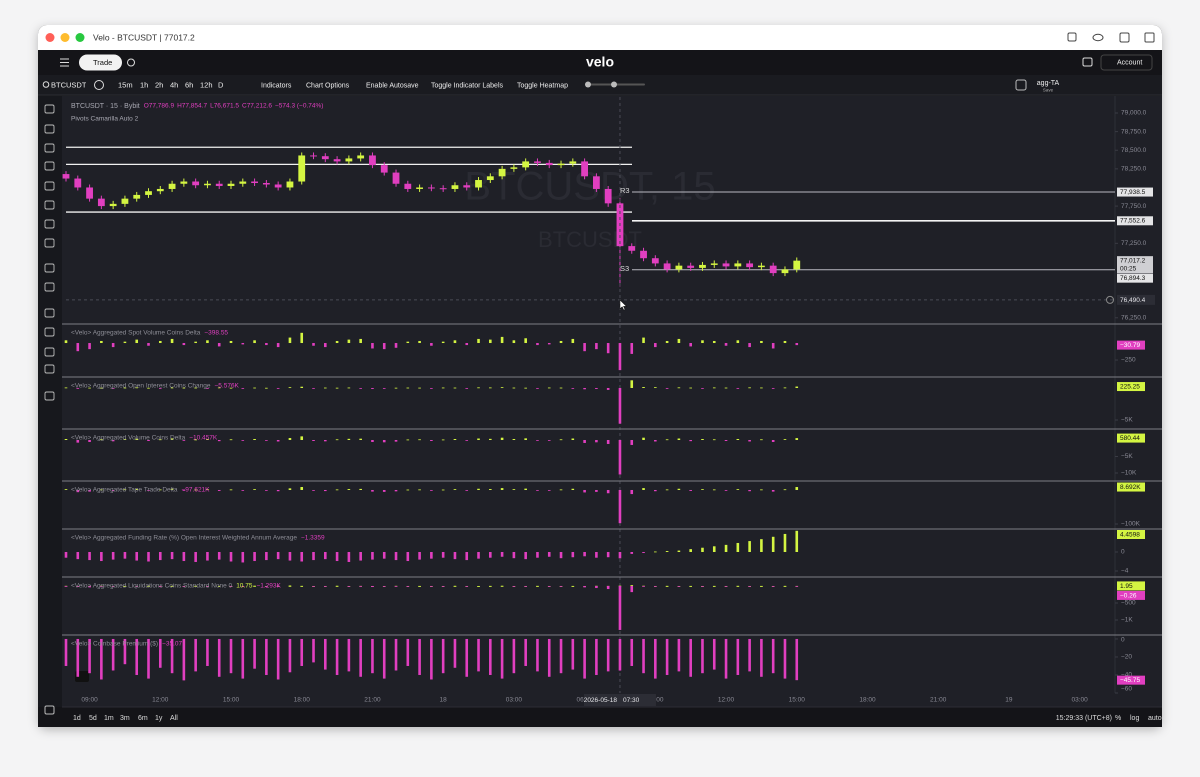 This screenshot has width=1200, height=777. What do you see at coordinates (1118, 718) in the screenshot?
I see `scale-option: %` at bounding box center [1118, 718].